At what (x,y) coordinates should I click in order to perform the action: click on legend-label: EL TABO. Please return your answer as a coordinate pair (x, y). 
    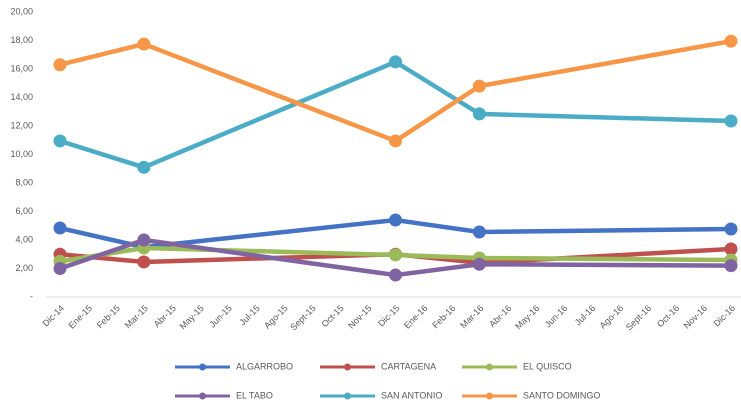
    Looking at the image, I should click on (254, 395).